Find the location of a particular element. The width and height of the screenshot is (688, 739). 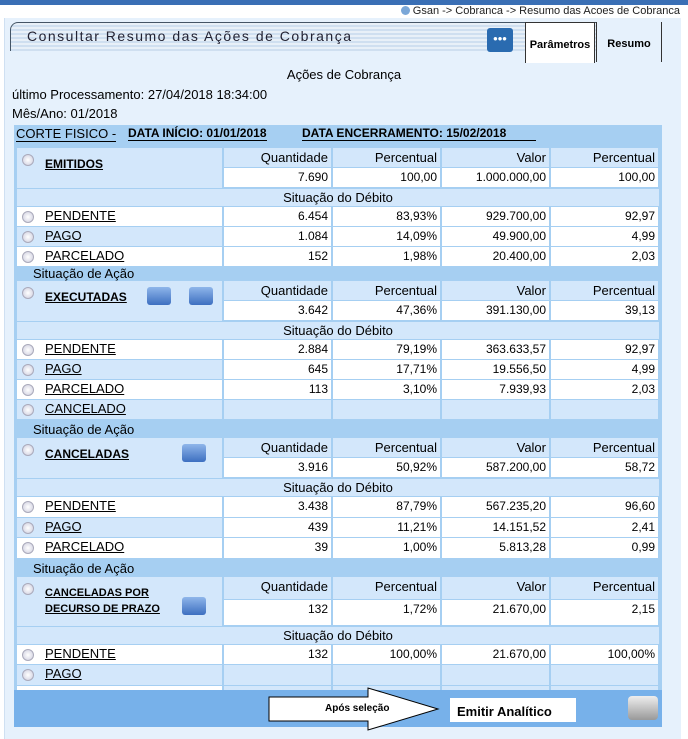

section-link: CANCELADAS POR DECURSO DE PRAZO is located at coordinates (102, 600).